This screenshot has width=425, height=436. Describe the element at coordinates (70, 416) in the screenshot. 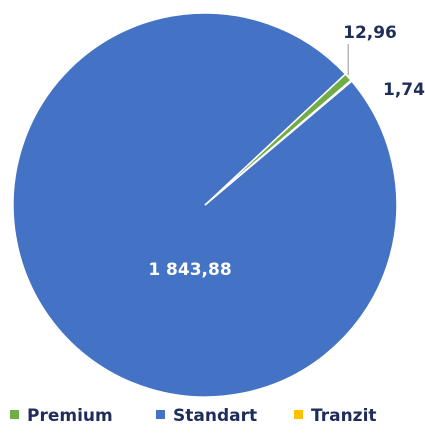

I see `legend-label: Premium` at that location.